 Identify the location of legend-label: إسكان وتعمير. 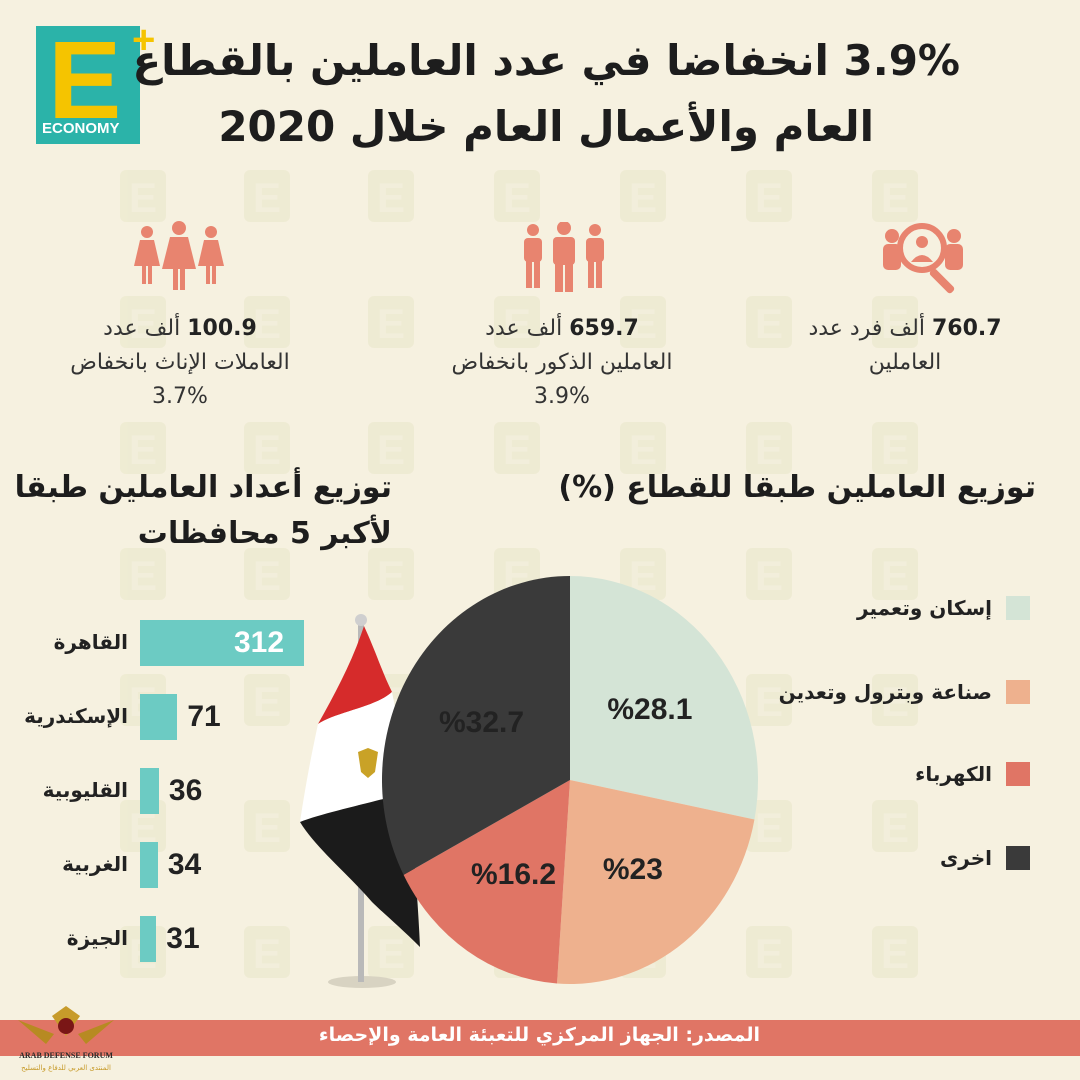
(924, 608).